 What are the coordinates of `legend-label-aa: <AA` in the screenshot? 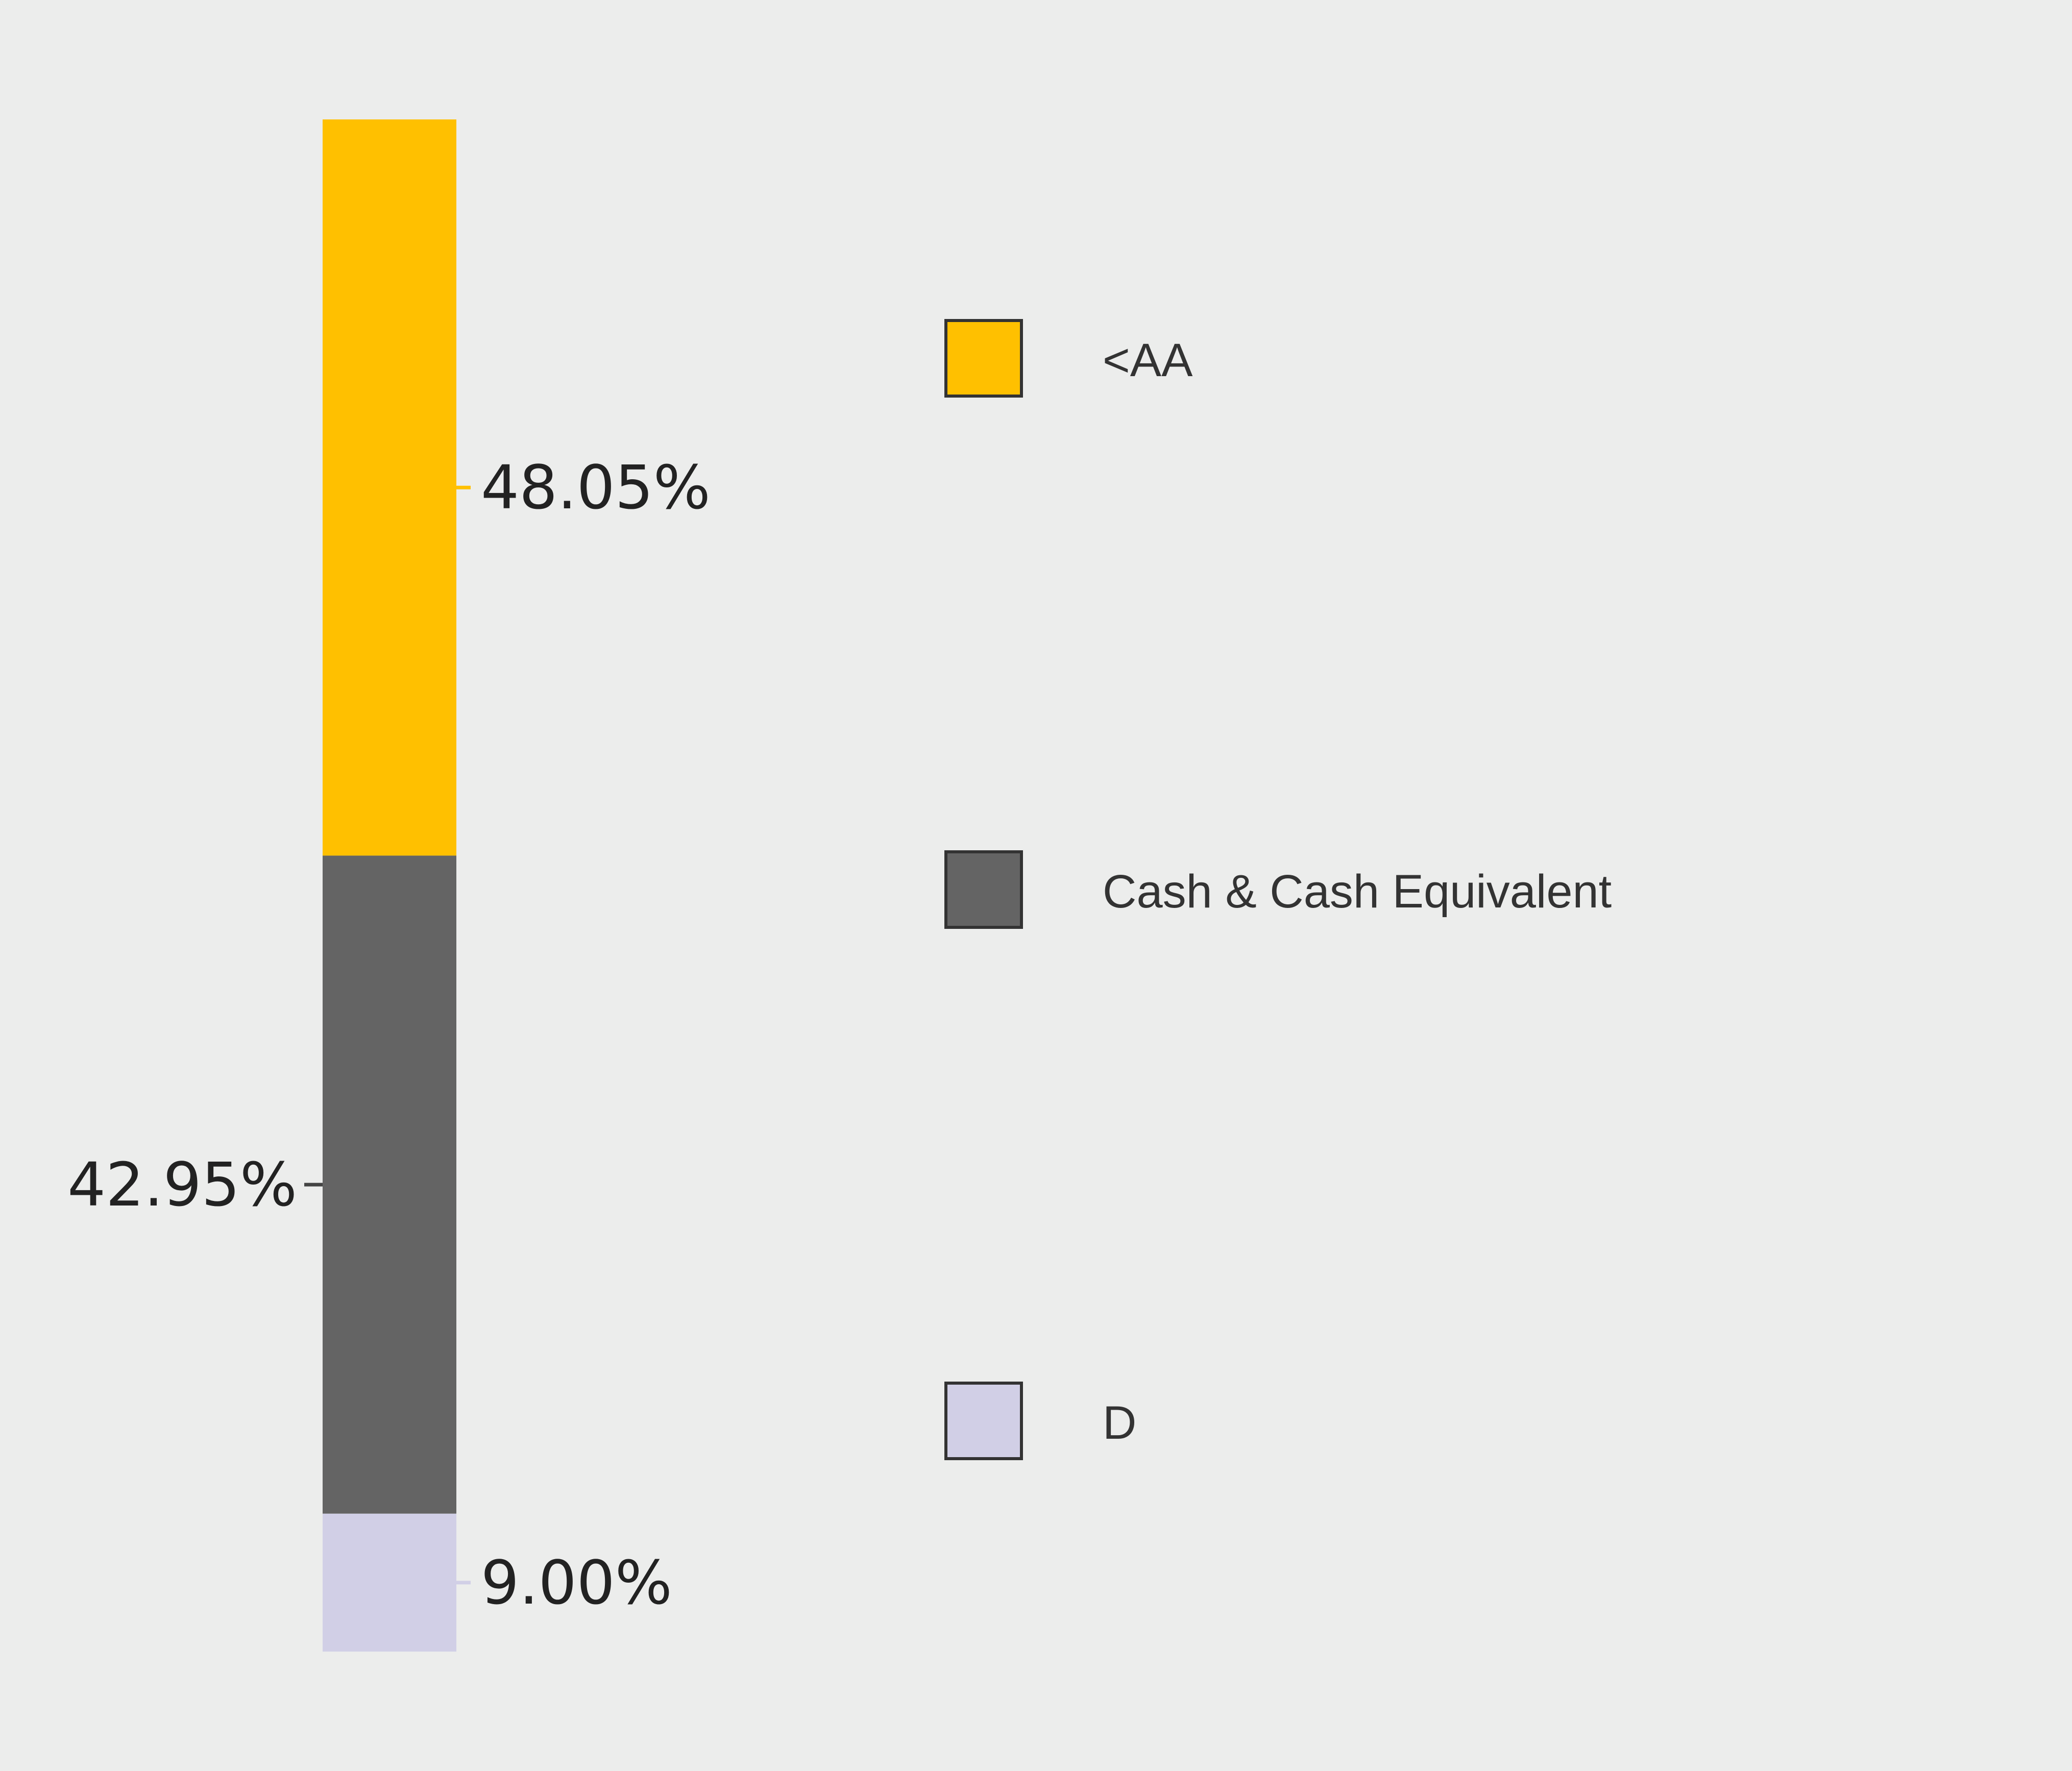 It's located at (1148, 360).